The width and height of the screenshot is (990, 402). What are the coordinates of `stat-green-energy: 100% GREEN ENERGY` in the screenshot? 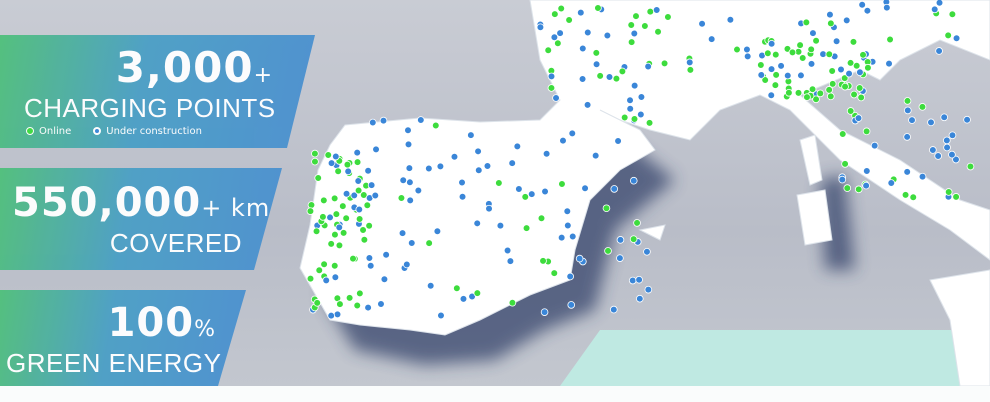 It's located at (123, 338).